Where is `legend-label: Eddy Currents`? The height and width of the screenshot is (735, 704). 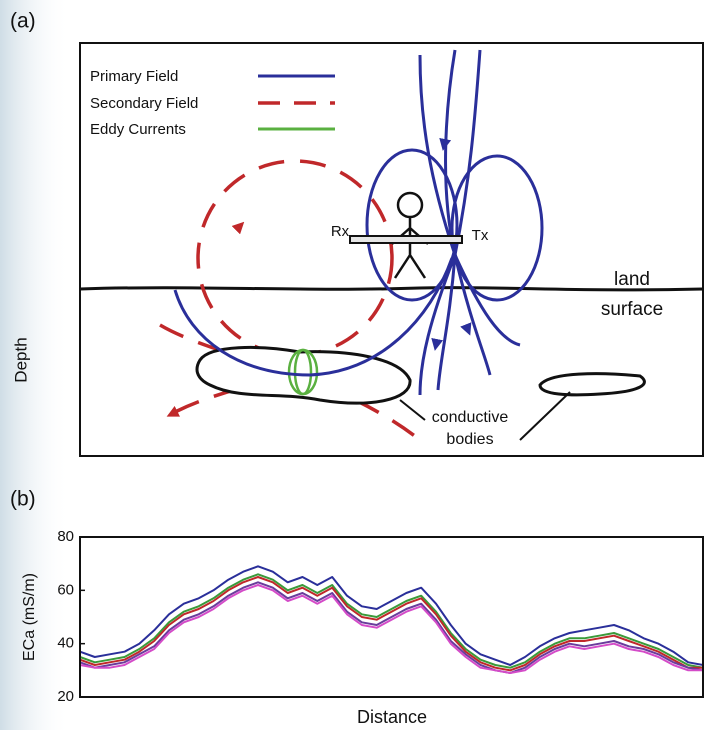 legend-label: Eddy Currents is located at coordinates (138, 129).